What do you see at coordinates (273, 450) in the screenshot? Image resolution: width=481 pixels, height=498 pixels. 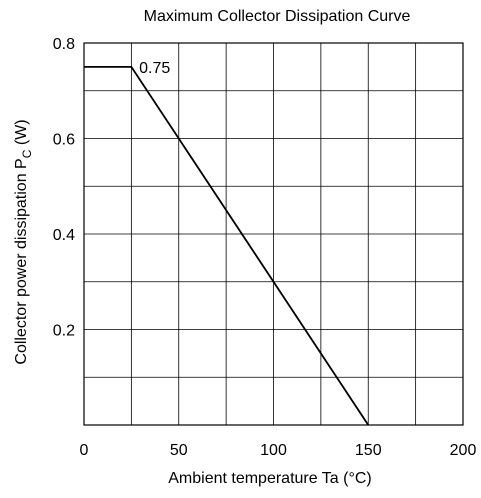 I see `x-tick-label: 100` at bounding box center [273, 450].